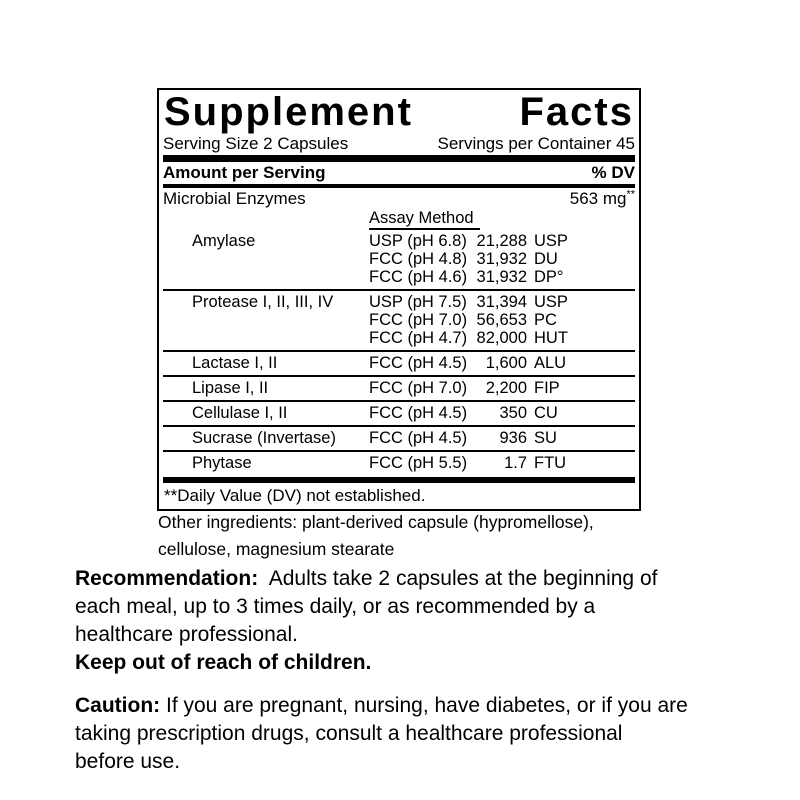  Describe the element at coordinates (235, 363) in the screenshot. I see `enzyme-name: Lactase I, II` at that location.